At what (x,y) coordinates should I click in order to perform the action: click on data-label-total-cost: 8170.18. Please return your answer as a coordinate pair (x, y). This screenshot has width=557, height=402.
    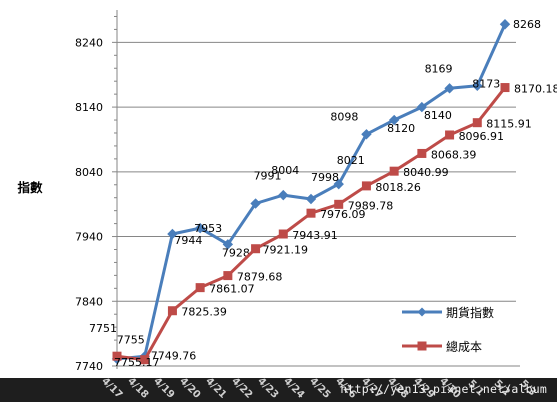
    Looking at the image, I should click on (535, 89).